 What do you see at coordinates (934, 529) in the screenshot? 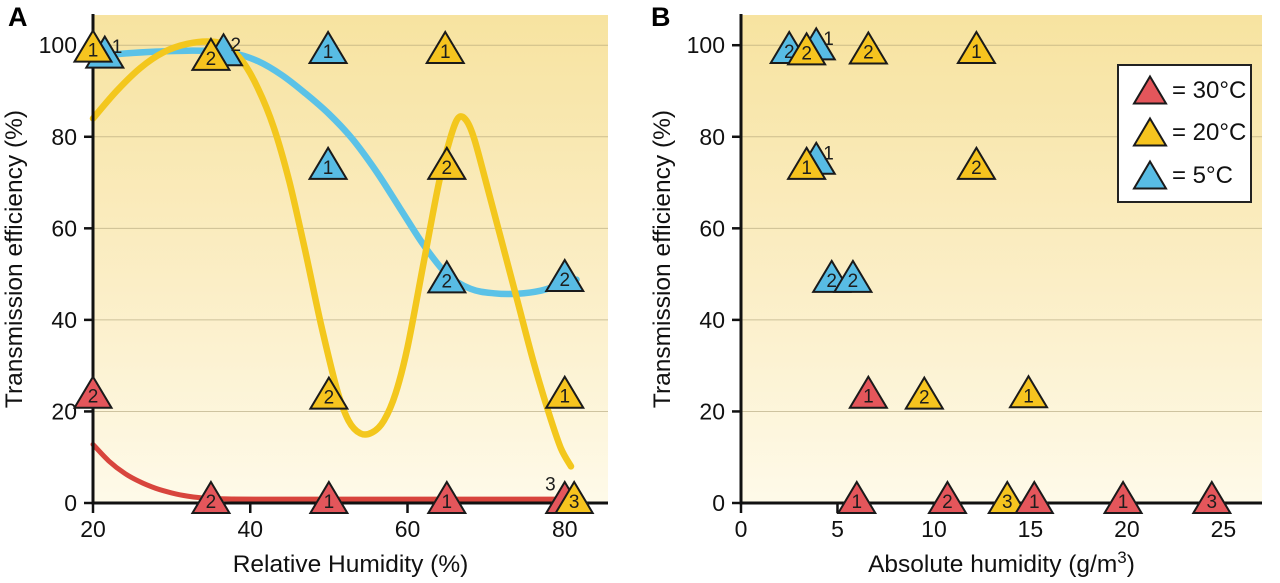
I see `x-tick-label: 10` at bounding box center [934, 529].